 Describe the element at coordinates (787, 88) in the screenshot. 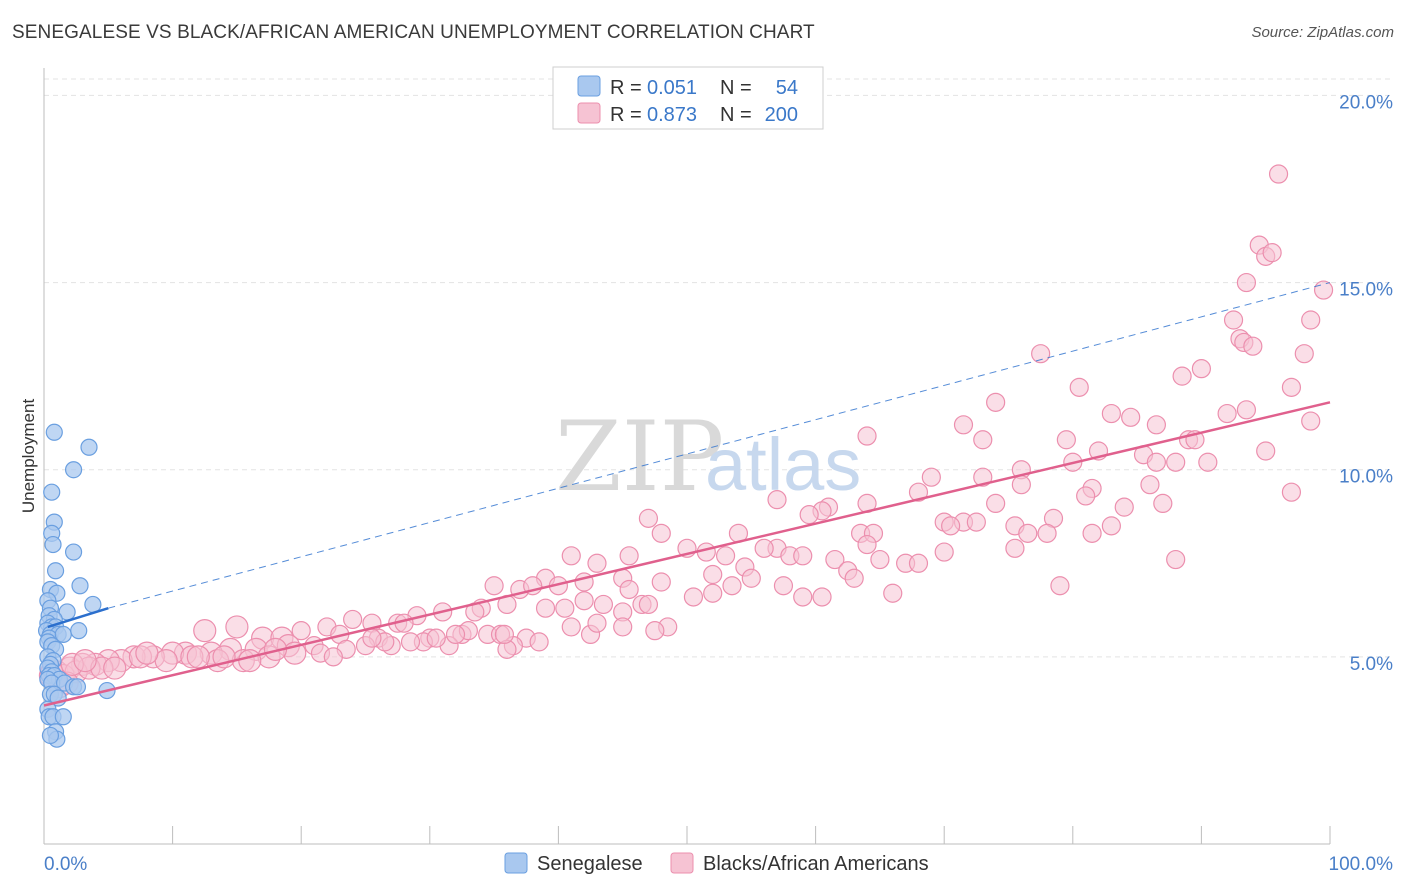

I see `legend-n-value-senegalese: 54` at that location.